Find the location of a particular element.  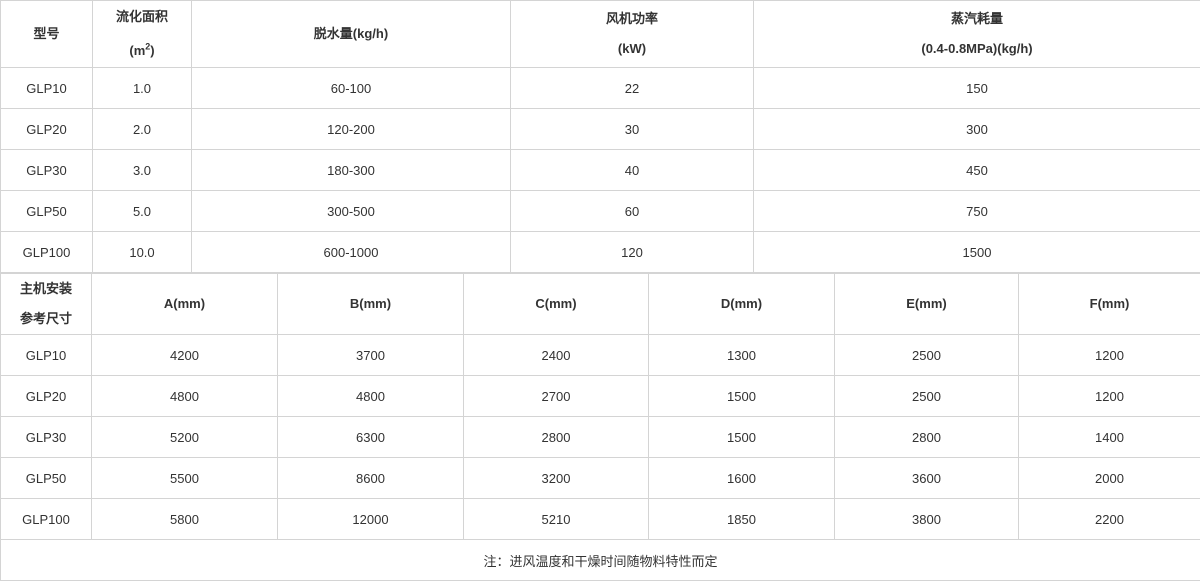

table-cell: 750 is located at coordinates (976, 211).